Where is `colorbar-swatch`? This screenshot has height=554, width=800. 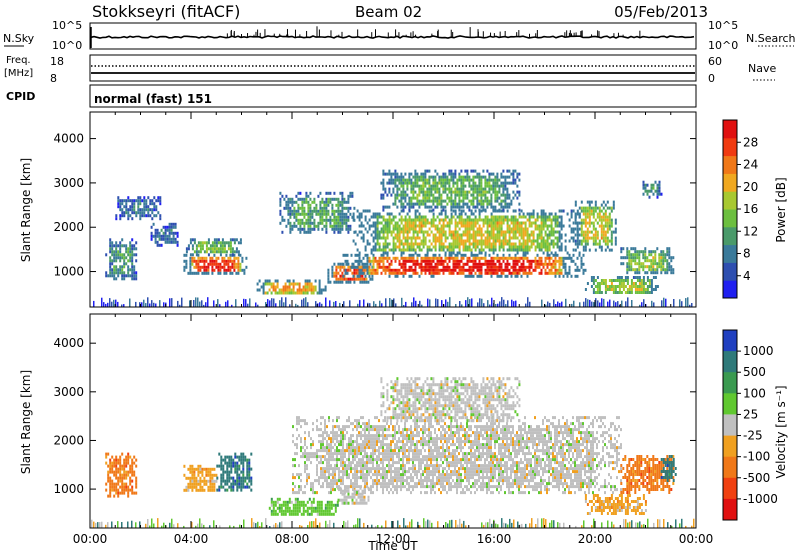
colorbar-swatch is located at coordinates (730, 271).